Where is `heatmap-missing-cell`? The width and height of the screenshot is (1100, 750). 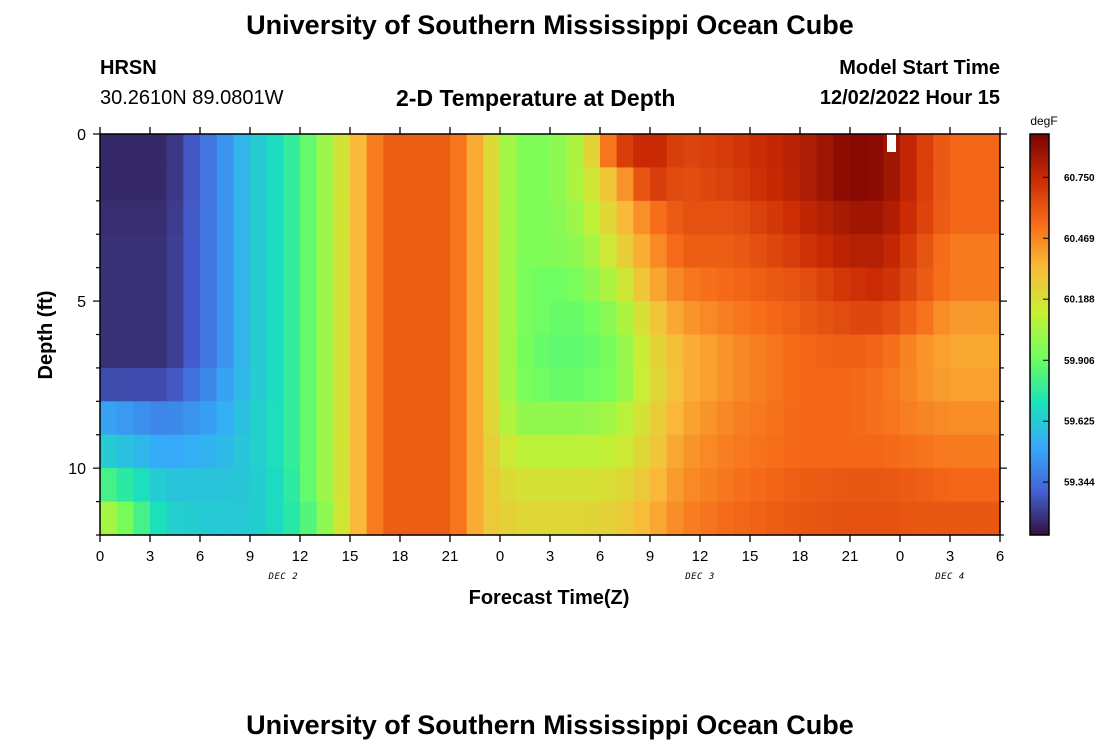 heatmap-missing-cell is located at coordinates (891, 143).